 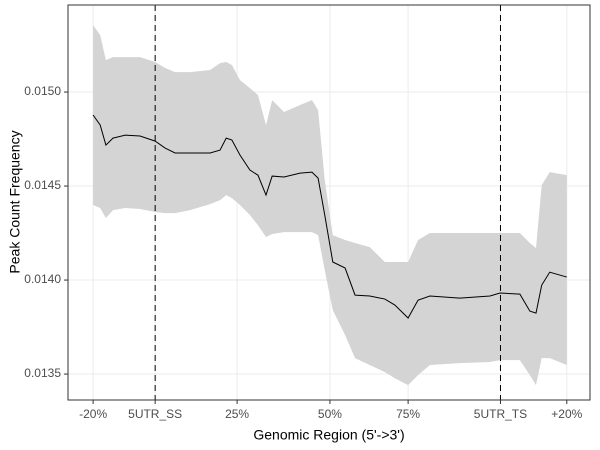 What do you see at coordinates (42, 279) in the screenshot?
I see `y-tick-label: 0.0140` at bounding box center [42, 279].